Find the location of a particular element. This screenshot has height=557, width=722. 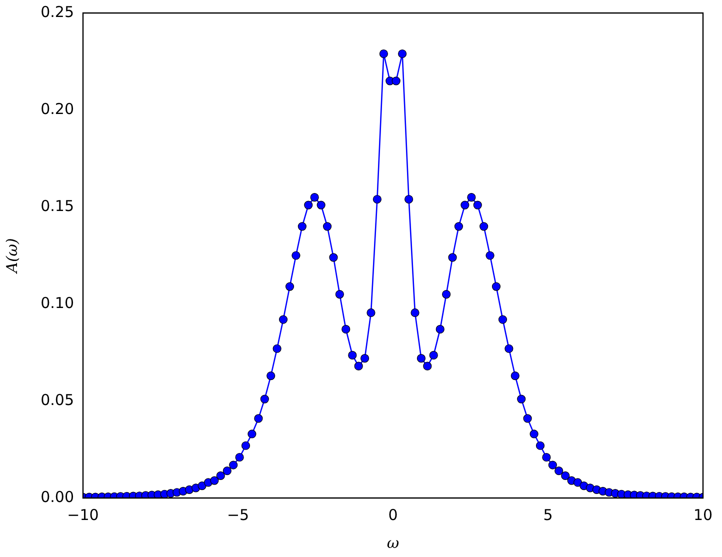

y-tick-label: 0.00 is located at coordinates (57, 497).